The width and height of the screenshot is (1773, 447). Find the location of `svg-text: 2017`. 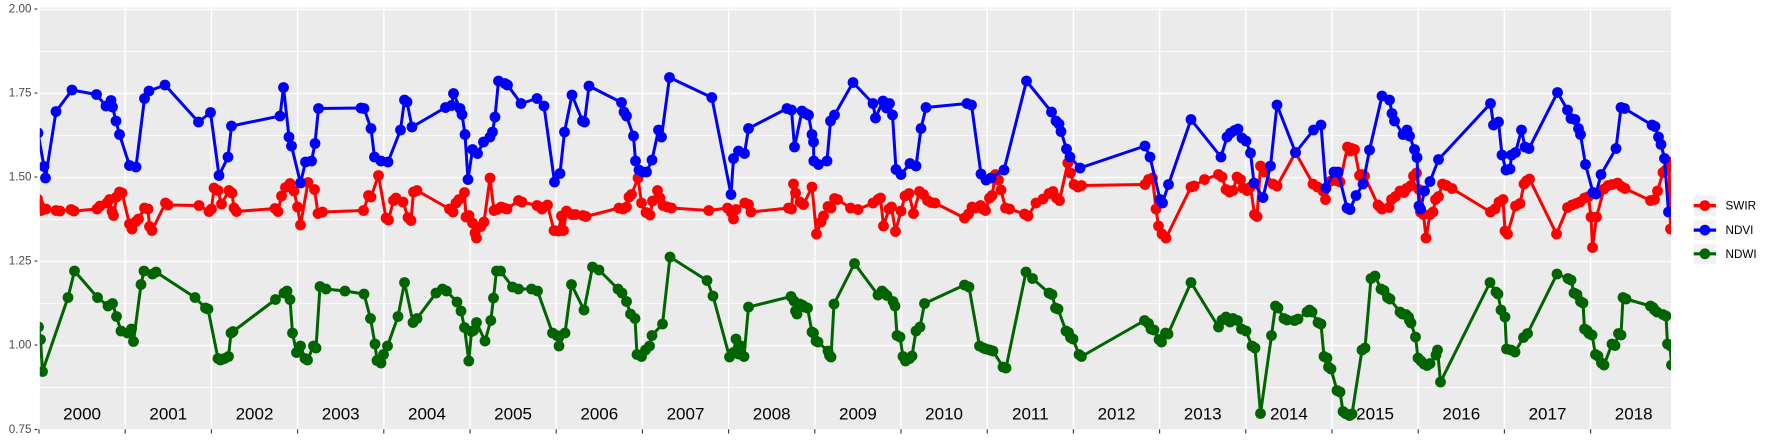

svg-text: 2017 is located at coordinates (1548, 414).